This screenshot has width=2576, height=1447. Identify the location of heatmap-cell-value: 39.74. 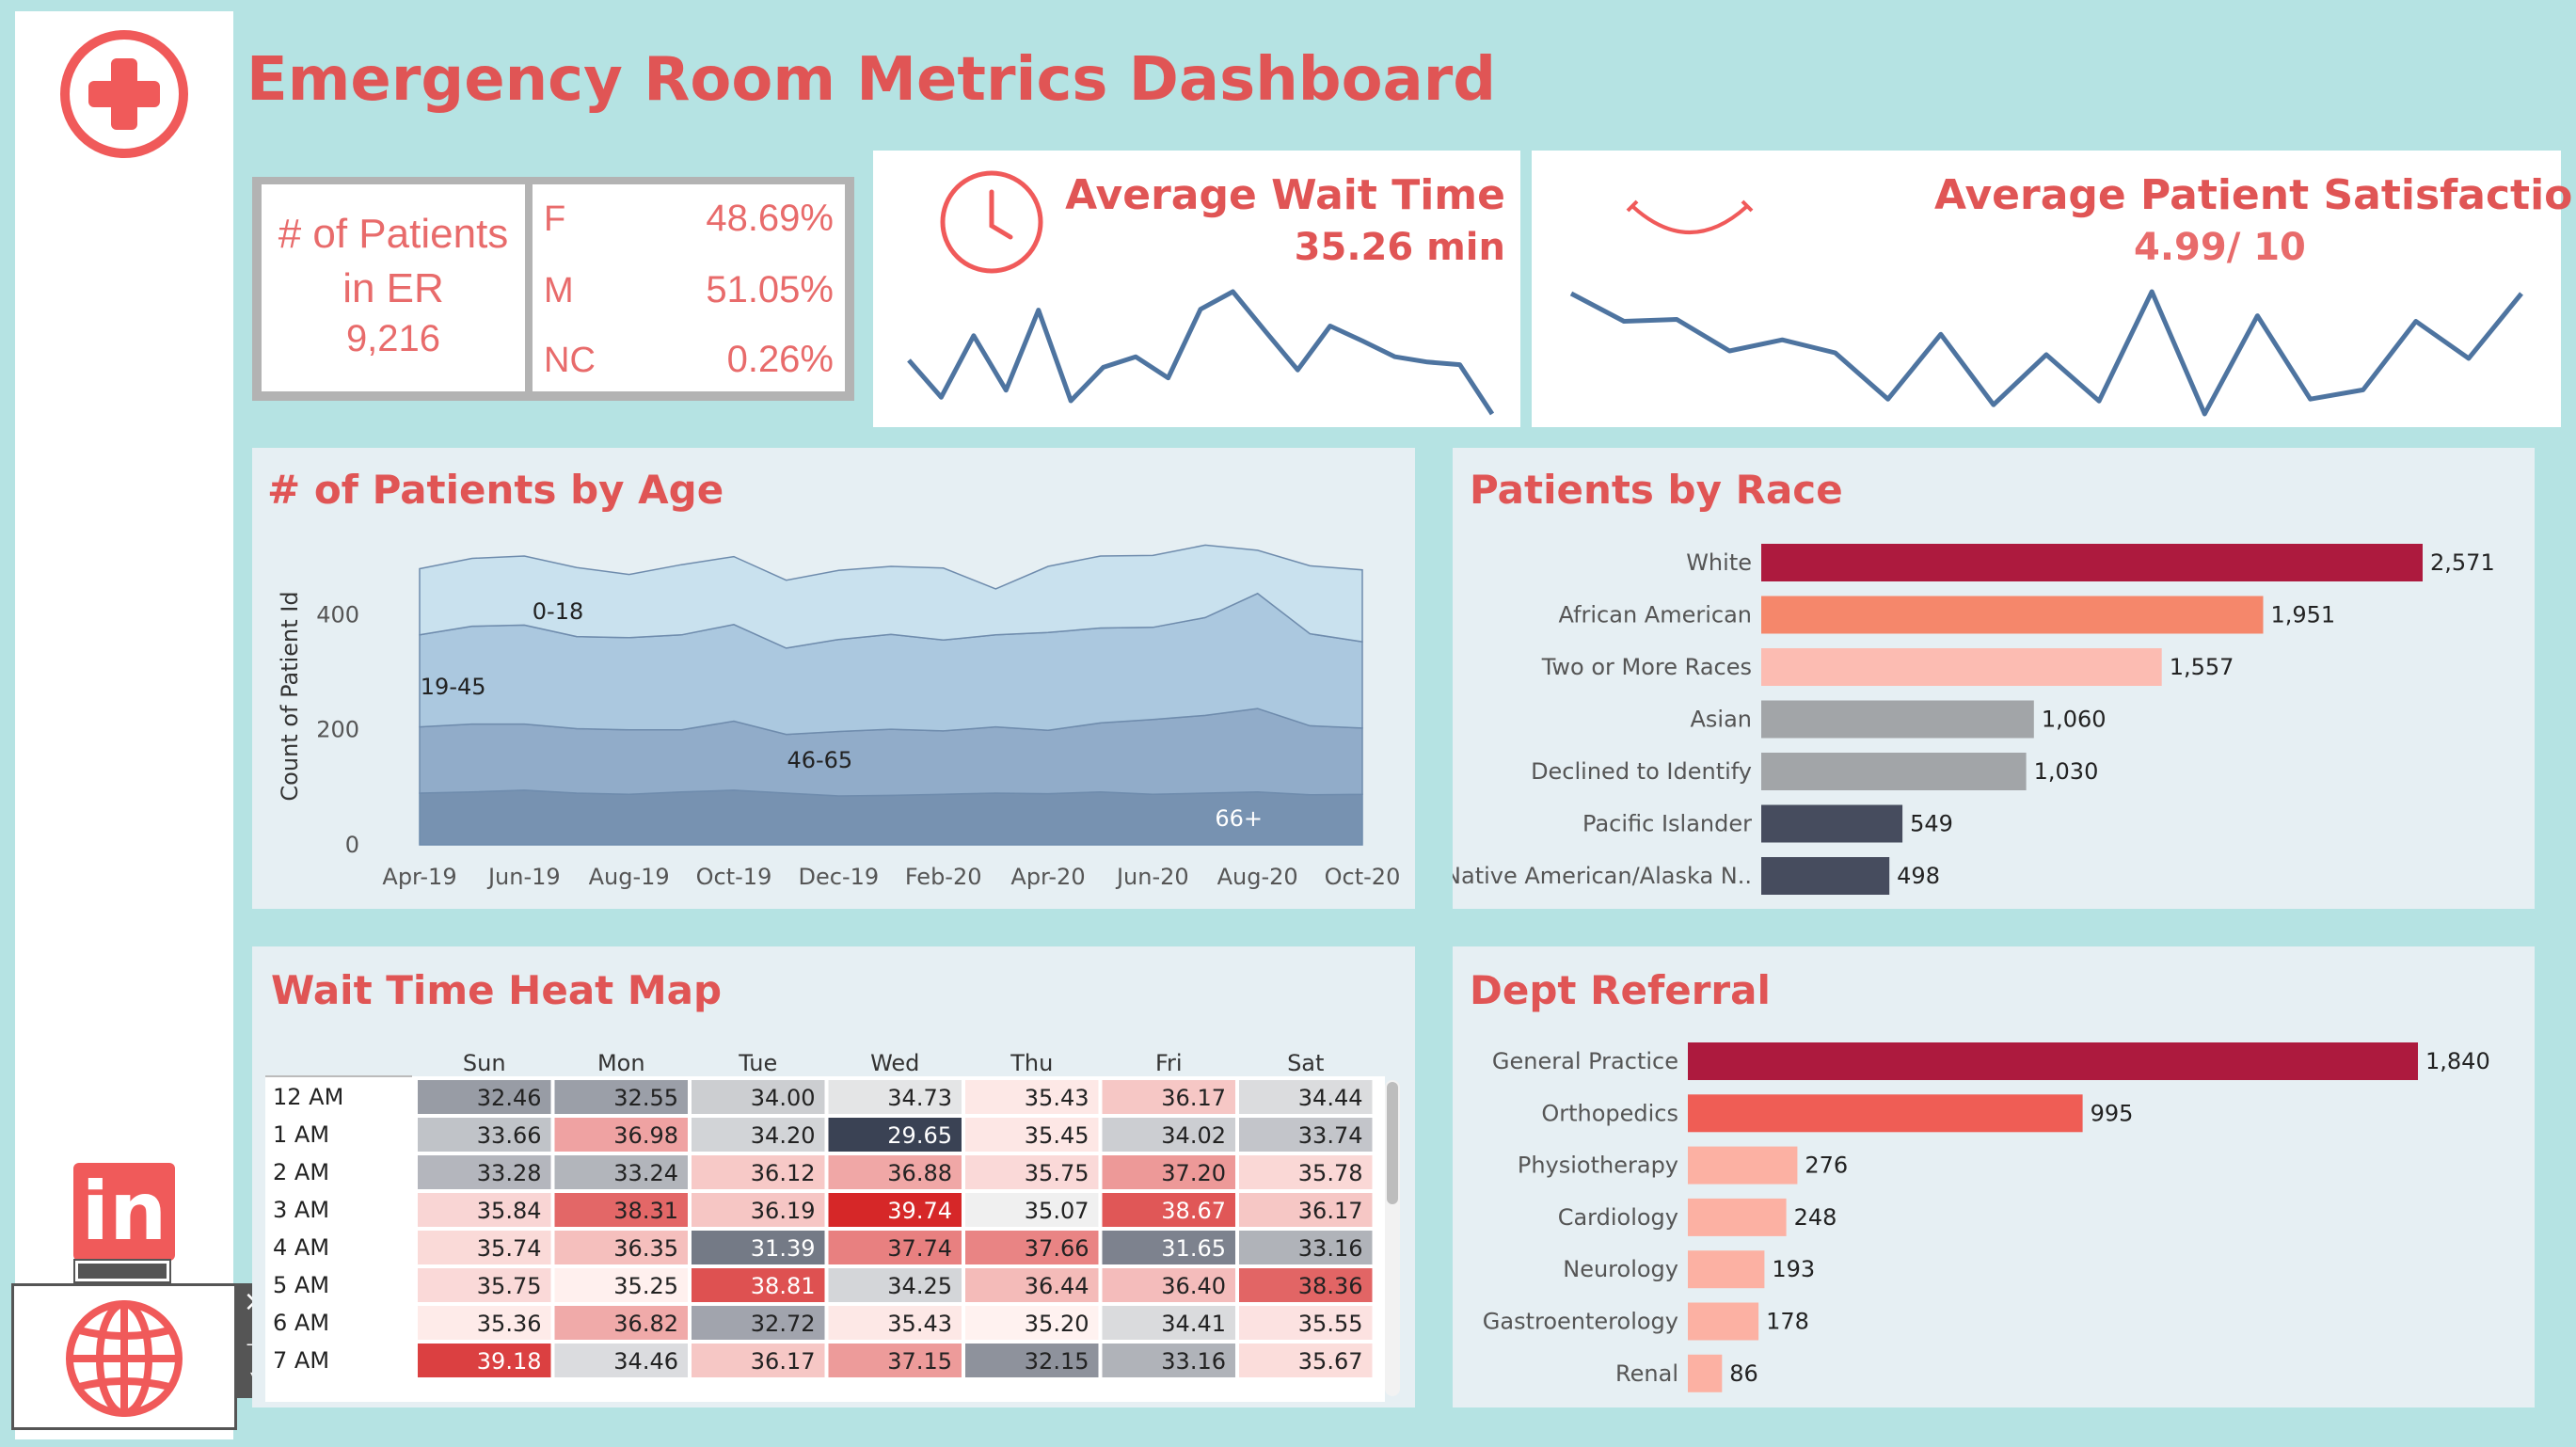
(919, 1211).